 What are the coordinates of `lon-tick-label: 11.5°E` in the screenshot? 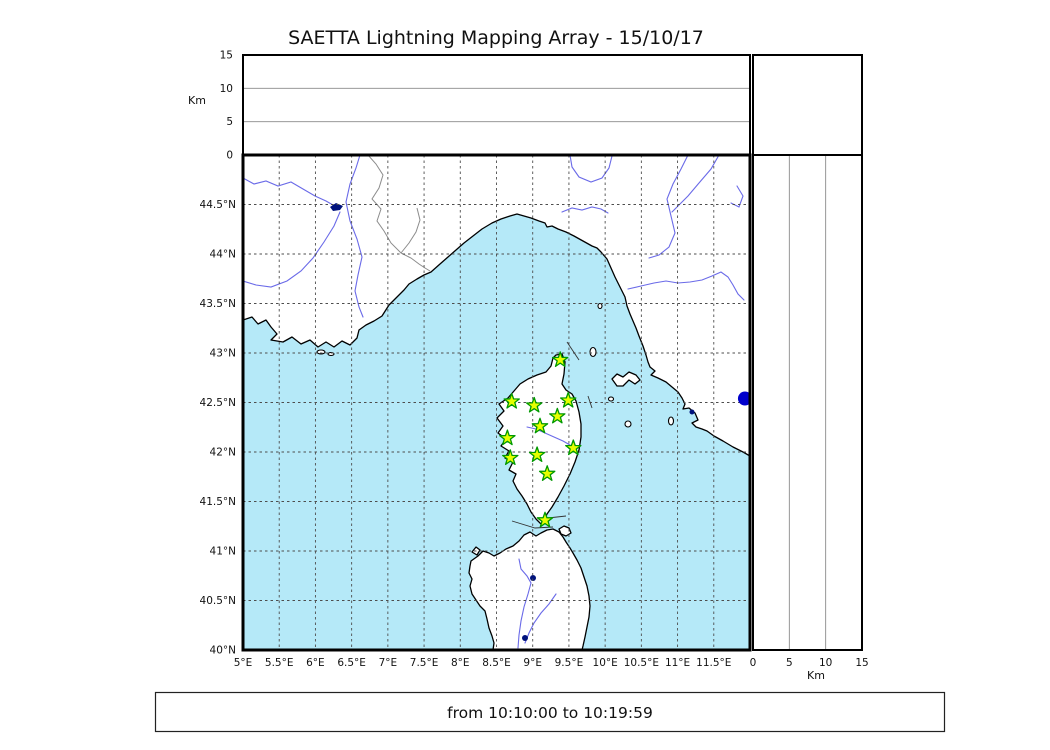 It's located at (713, 663).